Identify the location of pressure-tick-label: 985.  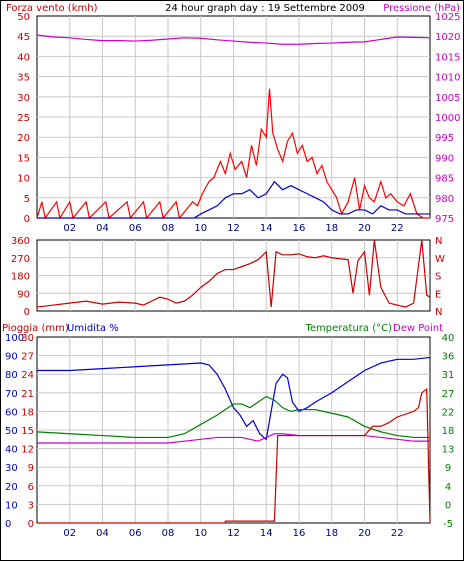
(444, 179).